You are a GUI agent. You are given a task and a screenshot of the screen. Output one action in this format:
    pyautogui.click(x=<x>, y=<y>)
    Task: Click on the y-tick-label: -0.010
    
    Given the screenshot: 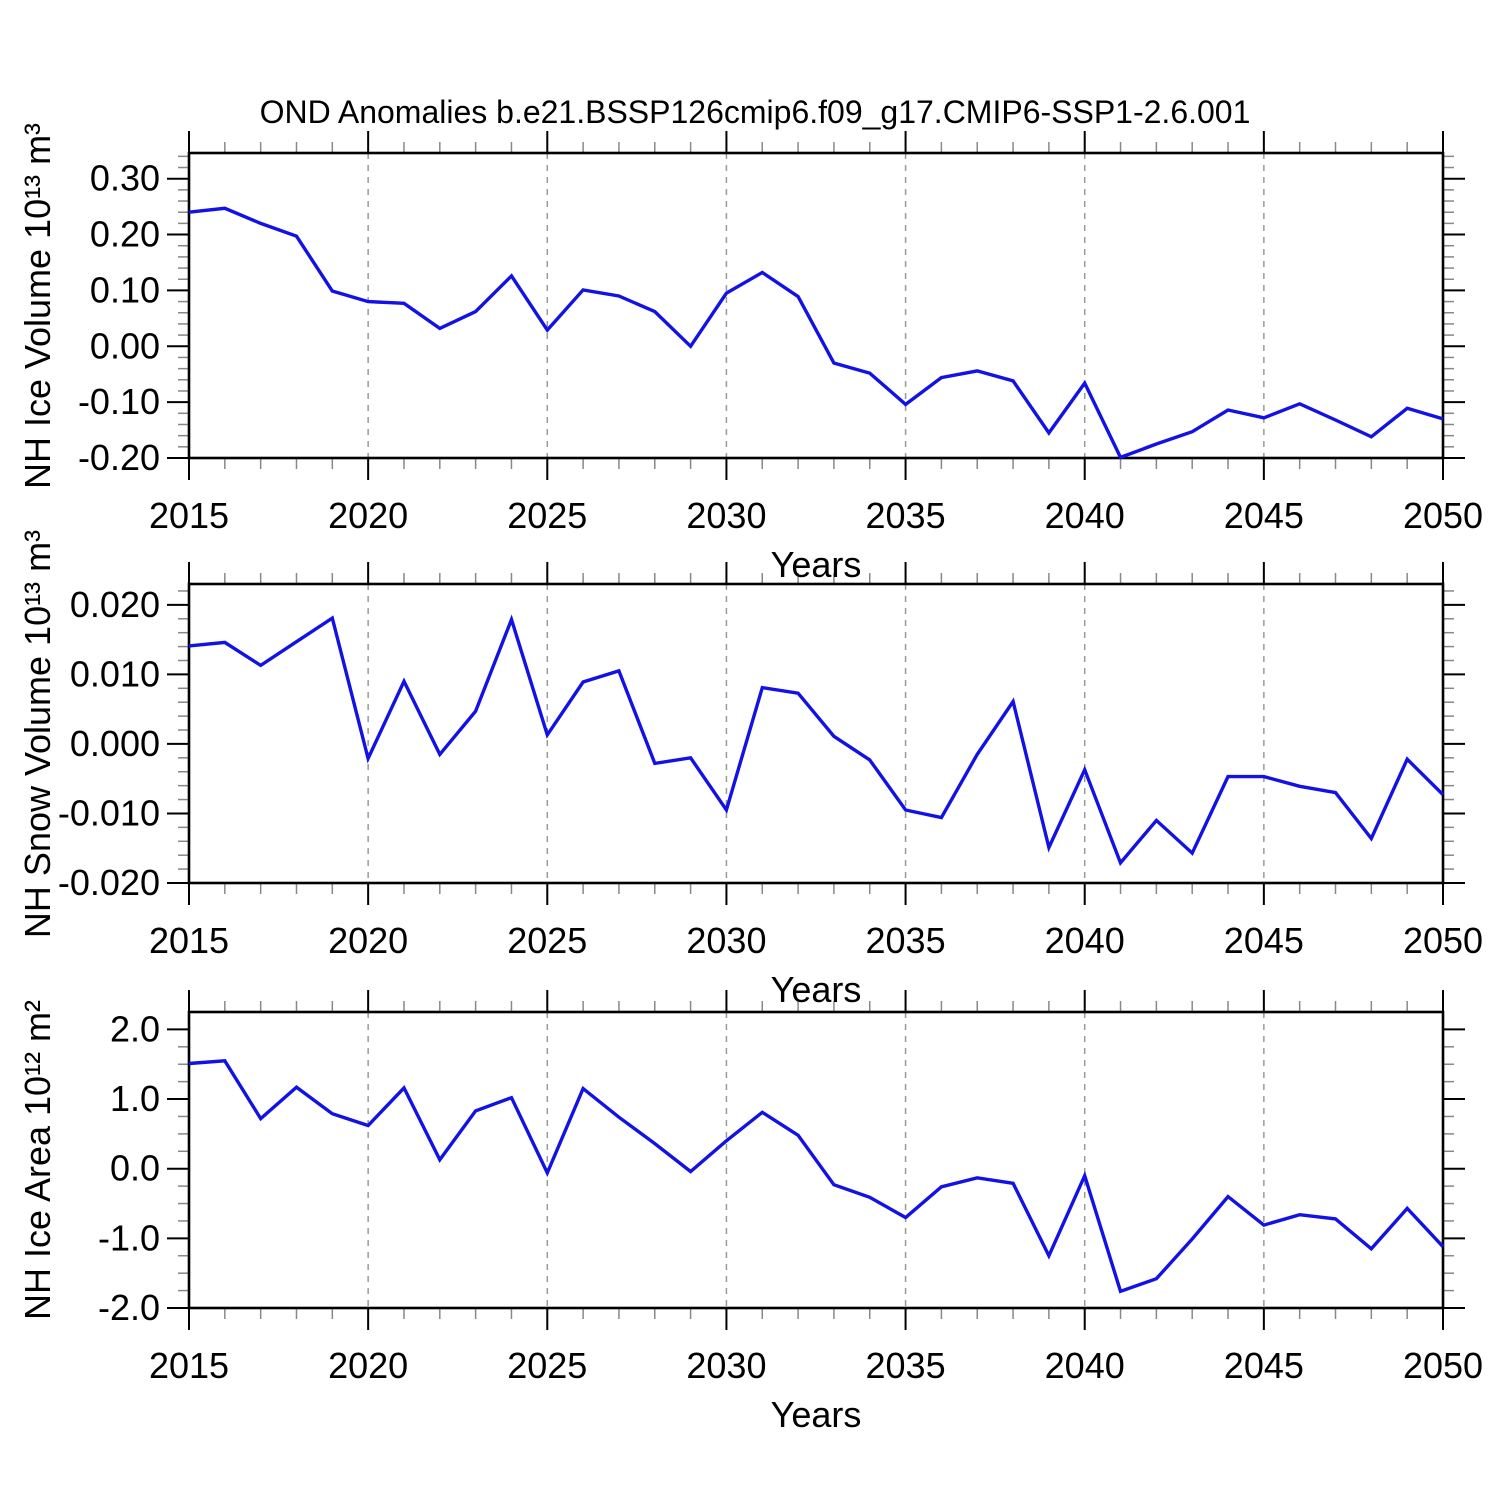 What is the action you would take?
    pyautogui.click(x=109, y=812)
    